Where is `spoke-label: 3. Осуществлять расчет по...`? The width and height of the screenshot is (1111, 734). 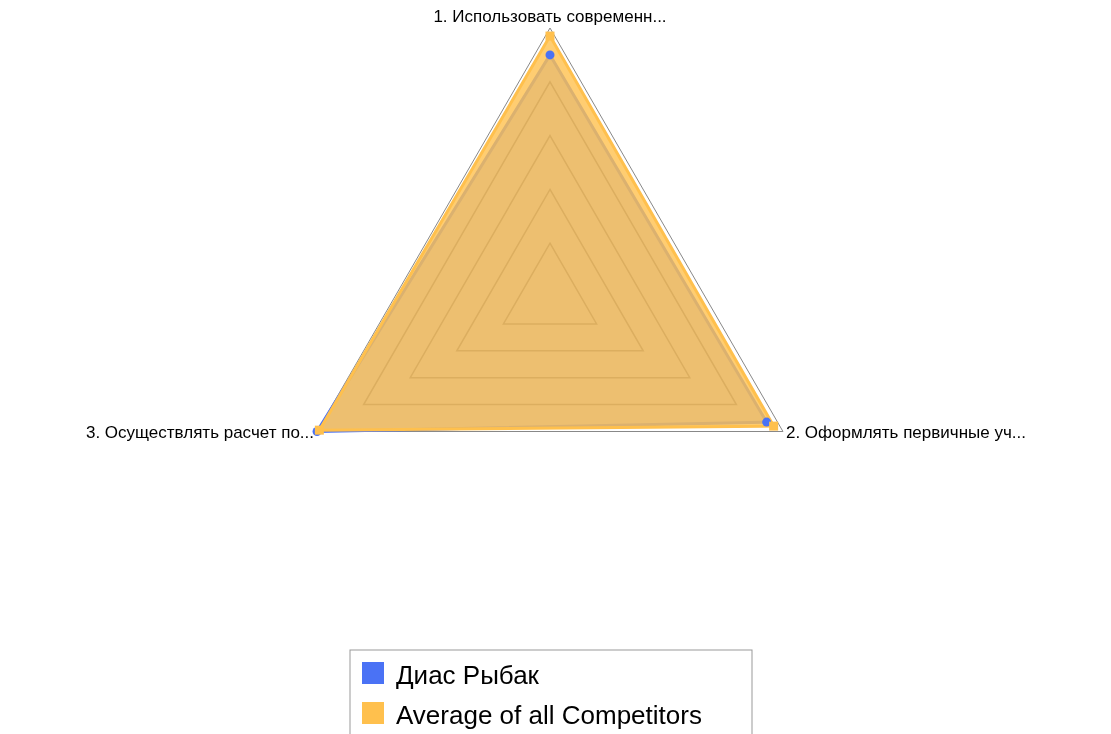
spoke-label: 3. Осуществлять расчет по... is located at coordinates (200, 432).